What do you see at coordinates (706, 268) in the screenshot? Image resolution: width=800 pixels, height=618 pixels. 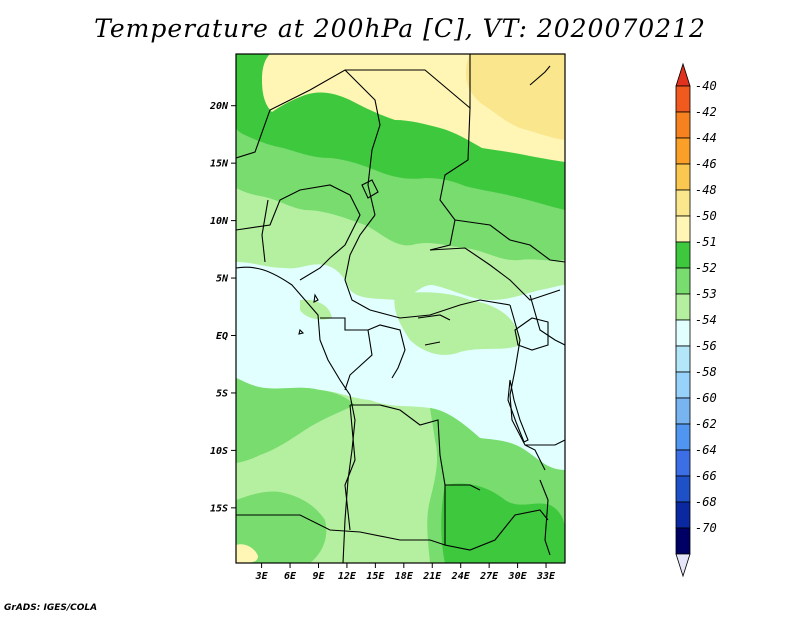 I see `legend-label: -52` at bounding box center [706, 268].